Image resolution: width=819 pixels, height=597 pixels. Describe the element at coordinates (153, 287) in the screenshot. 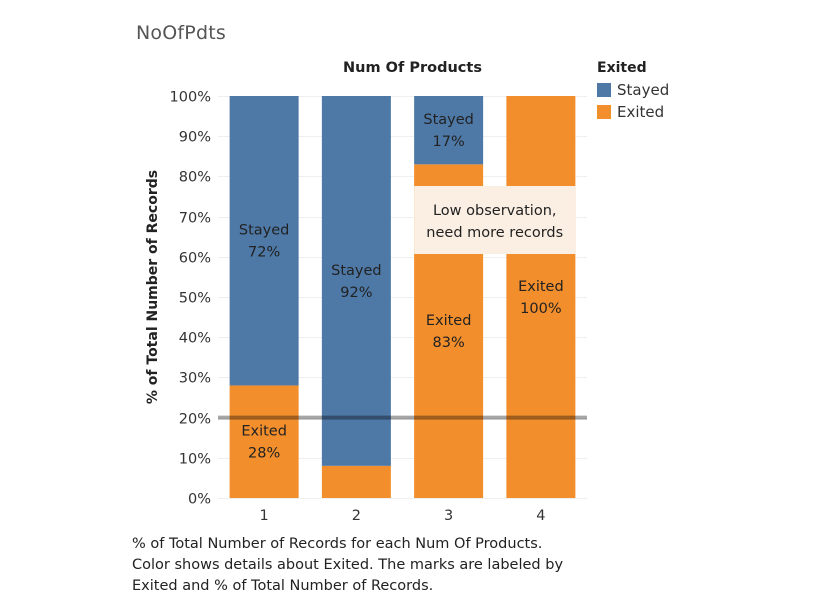

I see `y-axis-label: % of Total Number of Records` at that location.